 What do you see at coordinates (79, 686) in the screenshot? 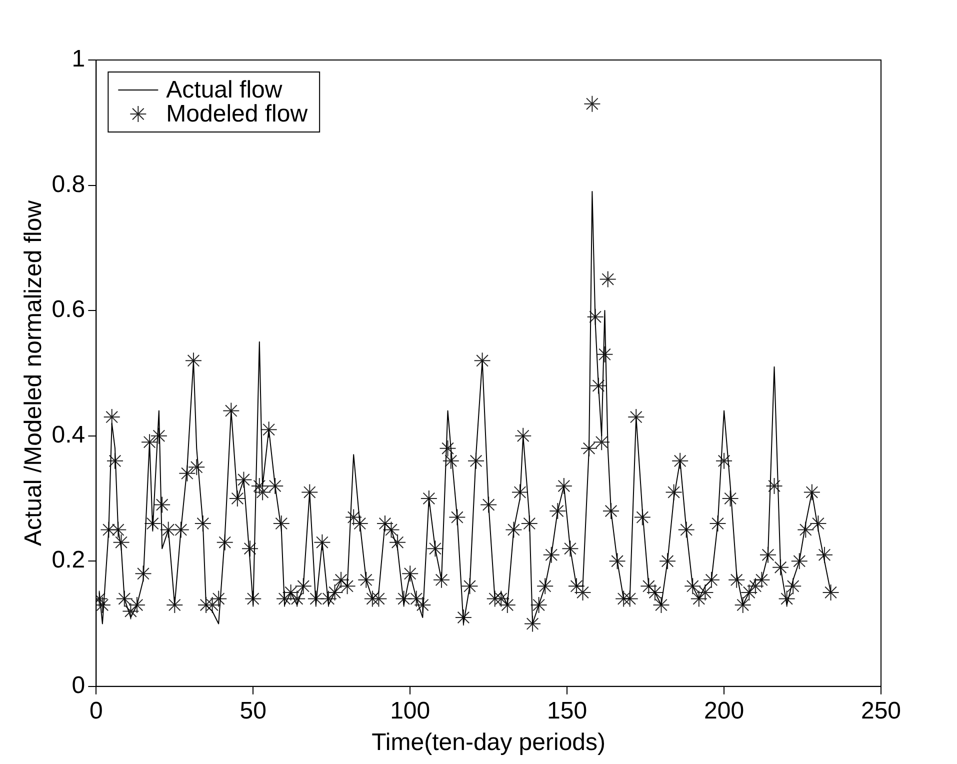
I see `y-tick-label: 0` at bounding box center [79, 686].